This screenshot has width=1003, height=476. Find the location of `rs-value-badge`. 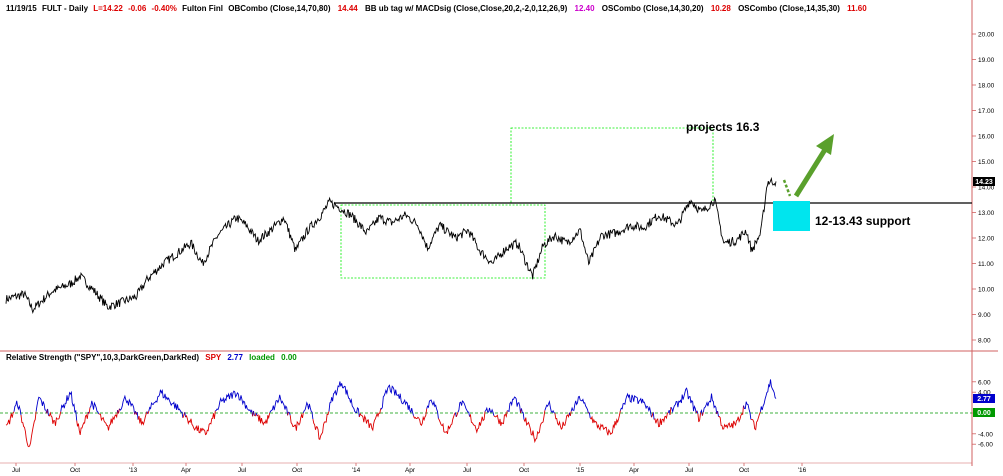

rs-value-badge is located at coordinates (984, 398).